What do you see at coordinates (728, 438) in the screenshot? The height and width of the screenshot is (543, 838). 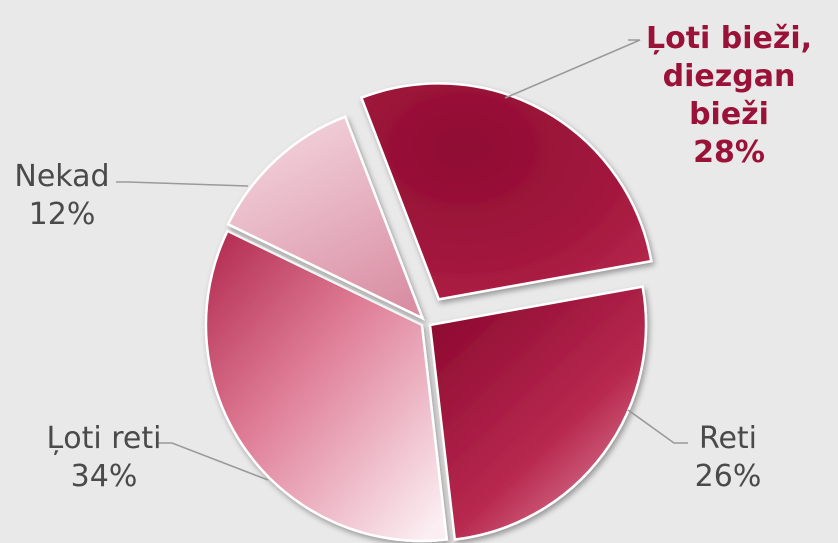 I see `slice-name-label: Reti` at bounding box center [728, 438].